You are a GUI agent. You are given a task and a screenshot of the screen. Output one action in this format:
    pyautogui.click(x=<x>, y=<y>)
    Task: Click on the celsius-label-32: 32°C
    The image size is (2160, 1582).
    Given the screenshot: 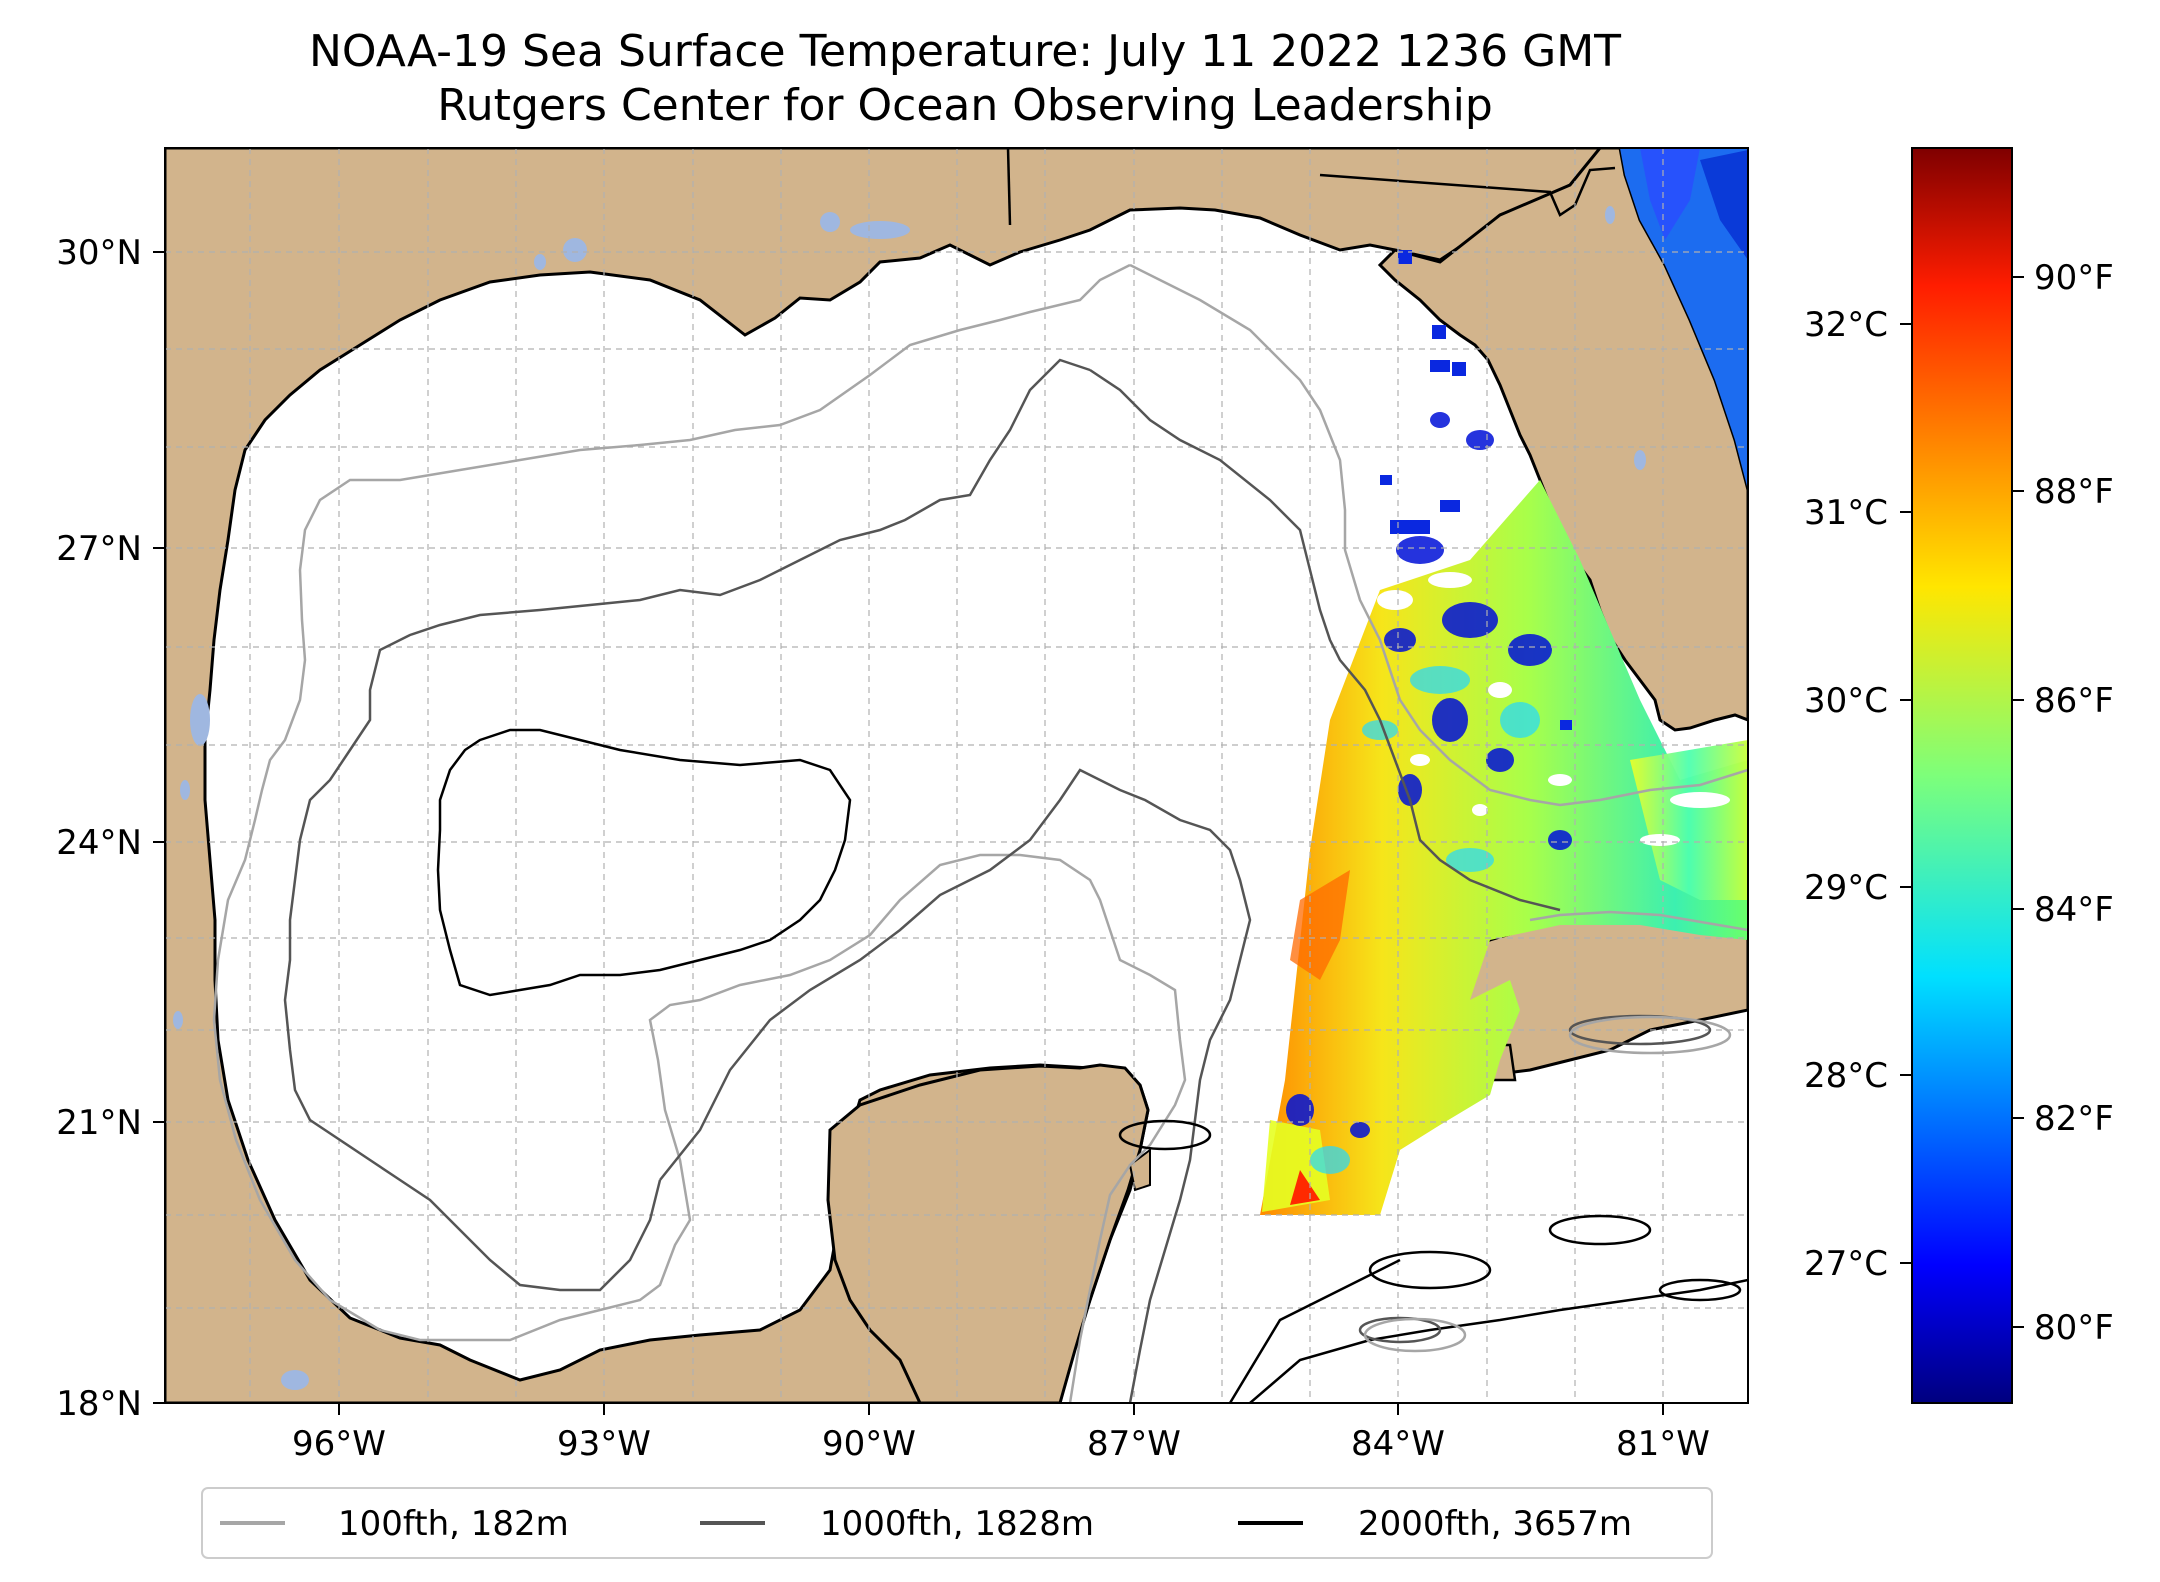 What is the action you would take?
    pyautogui.click(x=1846, y=325)
    